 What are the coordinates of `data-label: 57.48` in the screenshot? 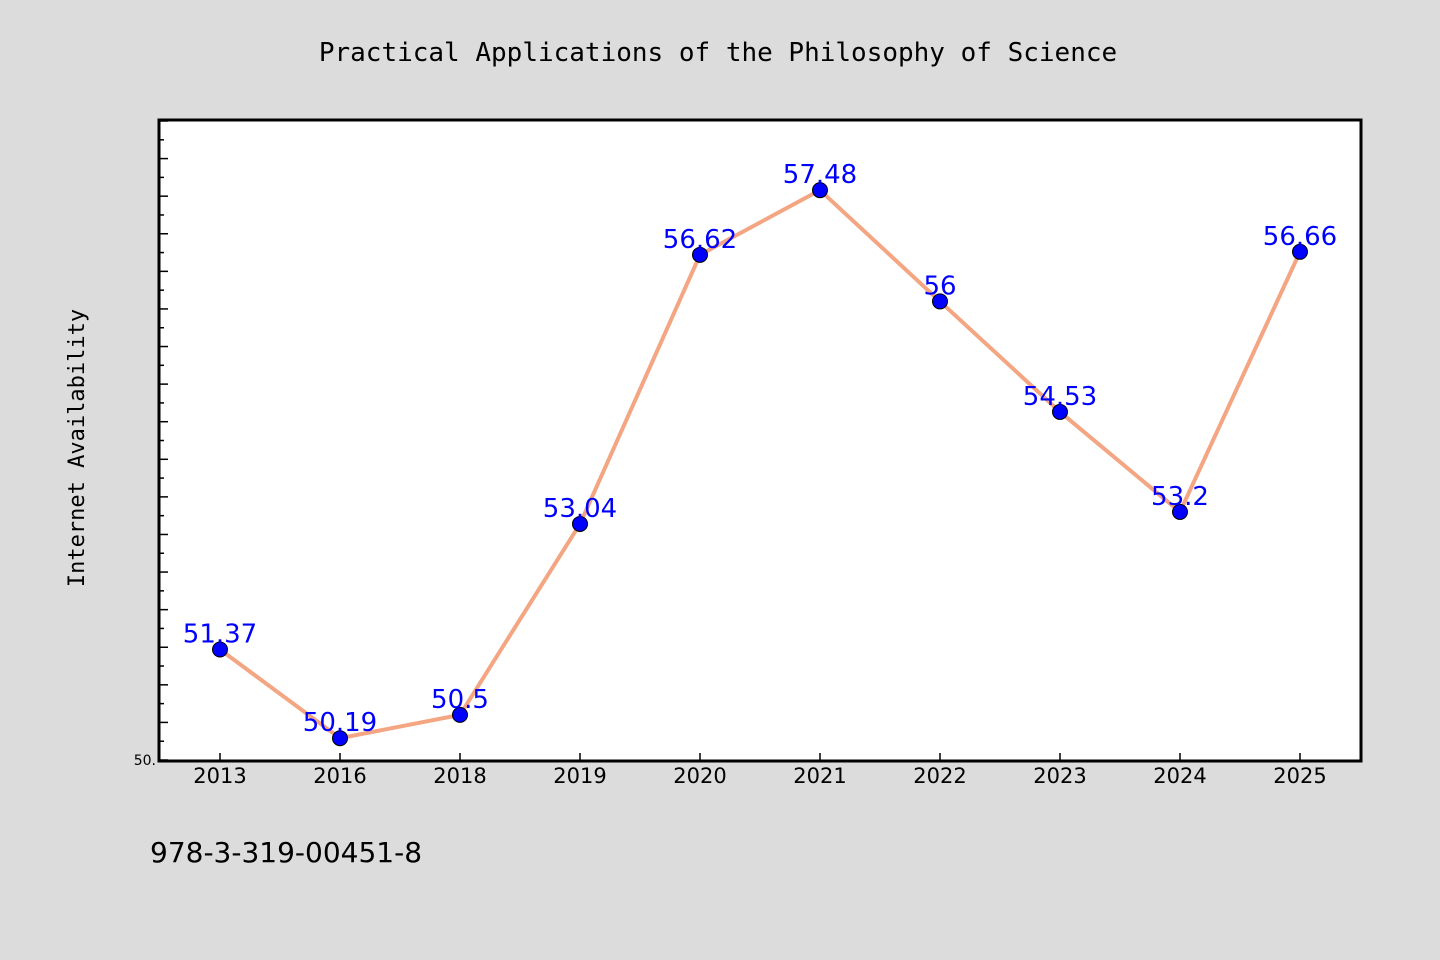 It's located at (820, 175).